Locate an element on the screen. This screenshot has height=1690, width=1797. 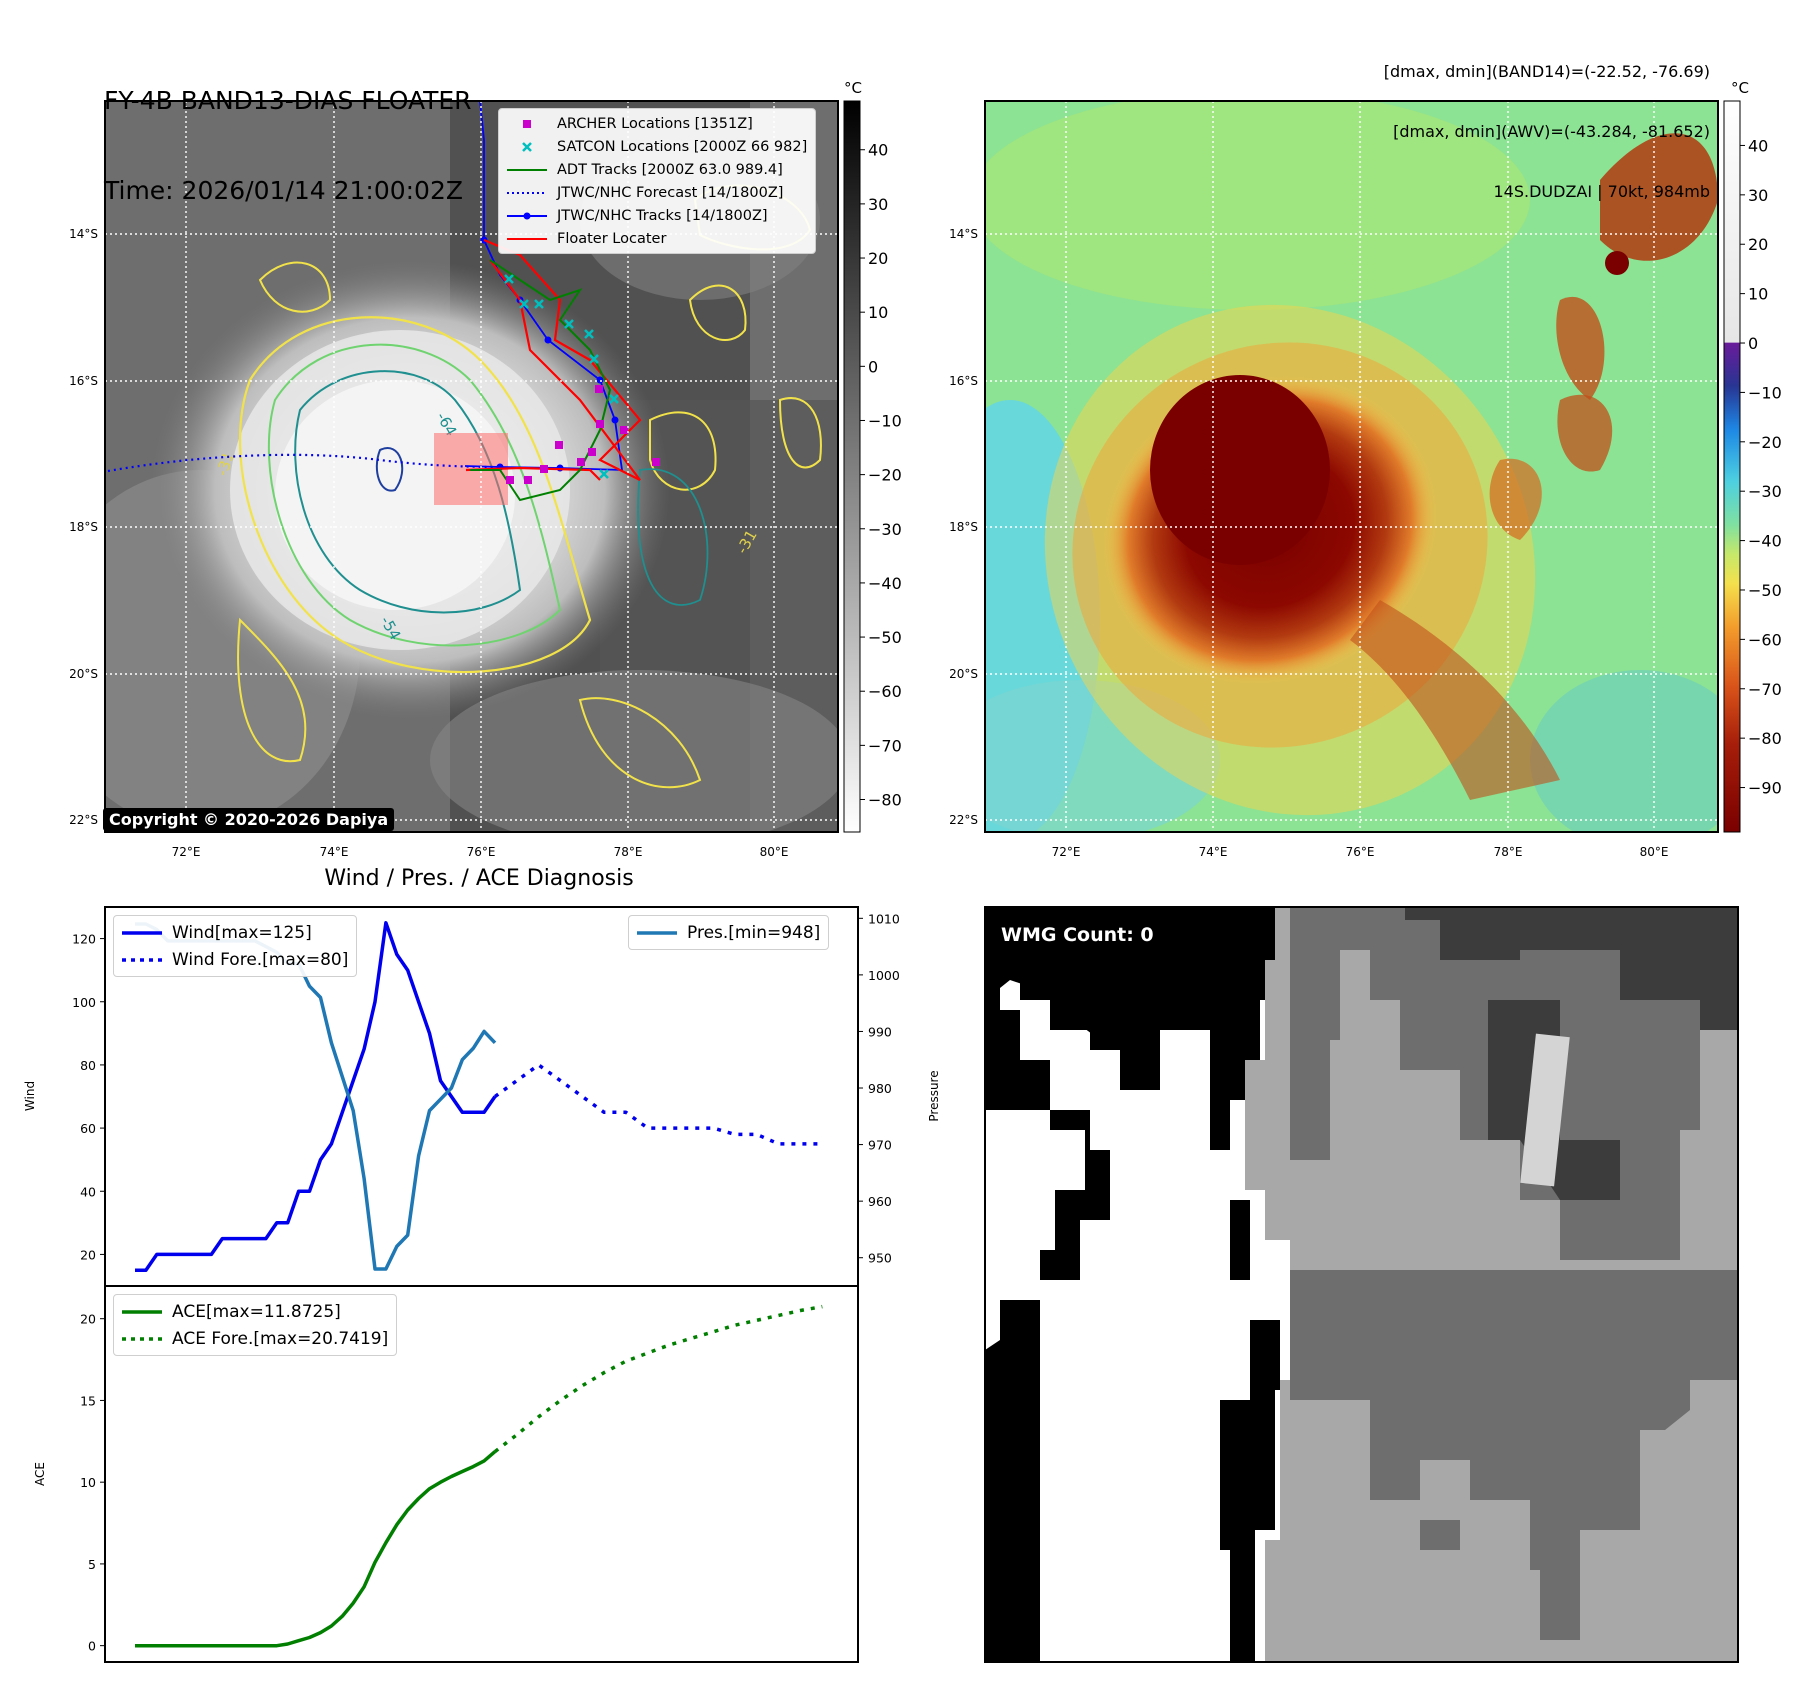
legend-item-wind: Wind[max=125] is located at coordinates (234, 932).